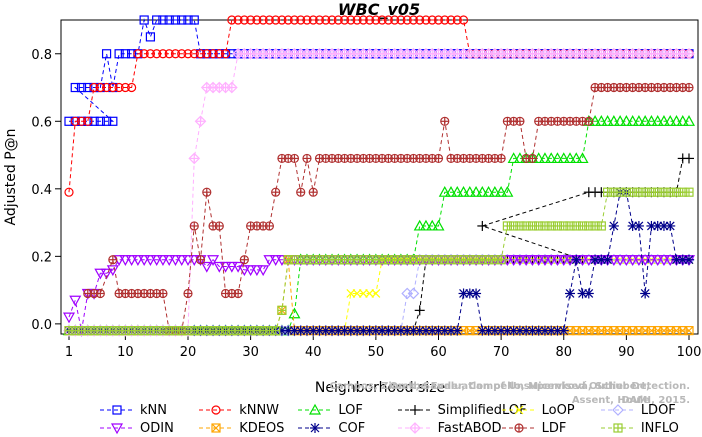 The height and width of the screenshot is (437, 702). What do you see at coordinates (188, 352) in the screenshot?
I see `x-tick-label: 20` at bounding box center [188, 352].